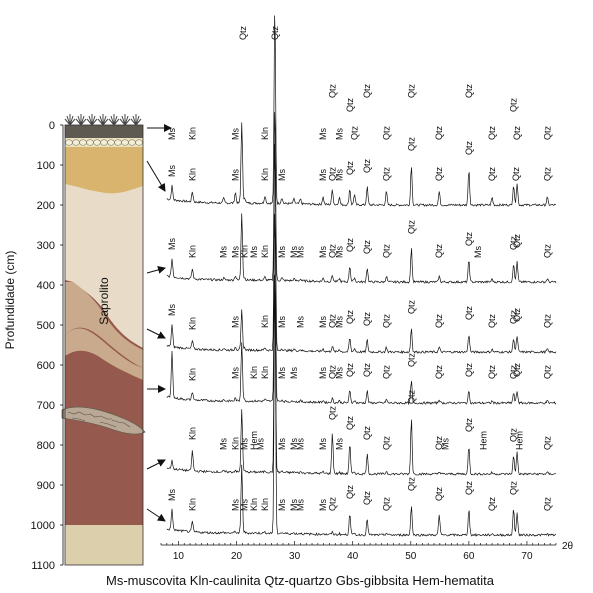 Image resolution: width=593 pixels, height=593 pixels. I want to click on saprolite-transition, so click(104, 354).